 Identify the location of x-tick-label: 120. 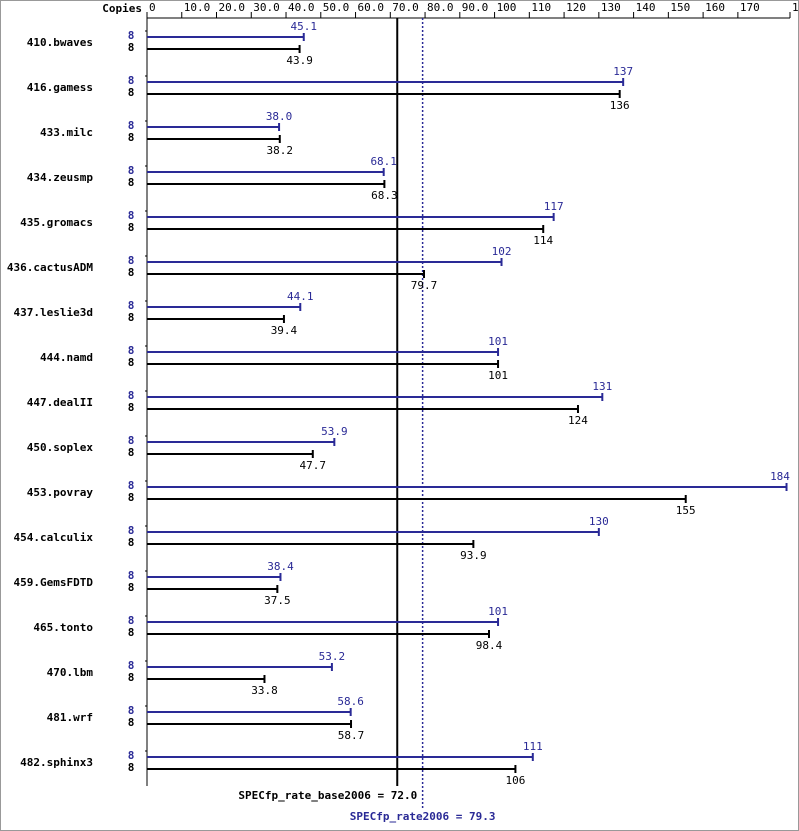
(576, 7).